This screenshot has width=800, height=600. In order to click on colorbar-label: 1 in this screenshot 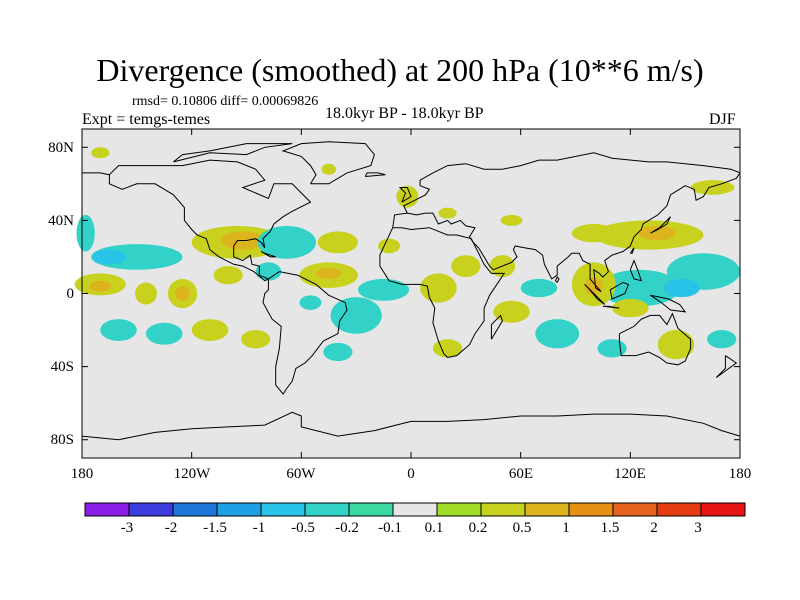, I will do `click(566, 528)`.